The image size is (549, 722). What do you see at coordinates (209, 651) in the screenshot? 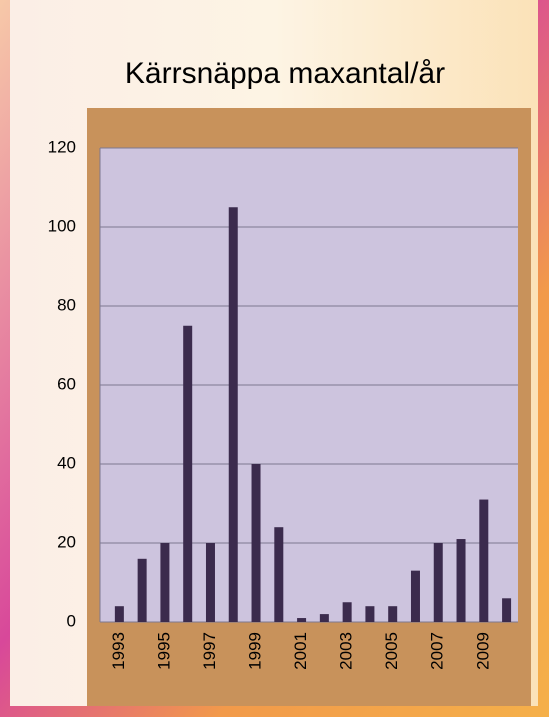
I see `x-tick-label: 1997` at bounding box center [209, 651].